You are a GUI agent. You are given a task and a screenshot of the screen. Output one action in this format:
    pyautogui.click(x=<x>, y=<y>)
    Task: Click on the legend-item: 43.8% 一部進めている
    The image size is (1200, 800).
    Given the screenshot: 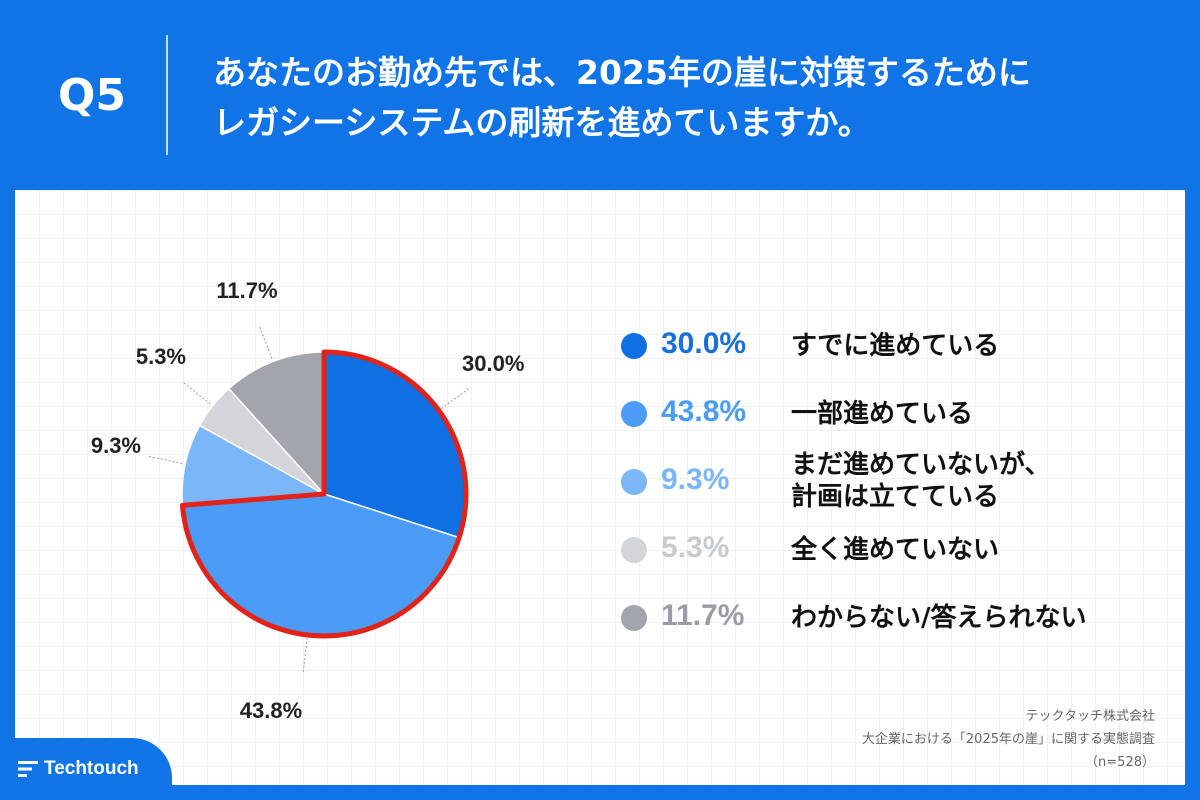 What is the action you would take?
    pyautogui.click(x=901, y=420)
    